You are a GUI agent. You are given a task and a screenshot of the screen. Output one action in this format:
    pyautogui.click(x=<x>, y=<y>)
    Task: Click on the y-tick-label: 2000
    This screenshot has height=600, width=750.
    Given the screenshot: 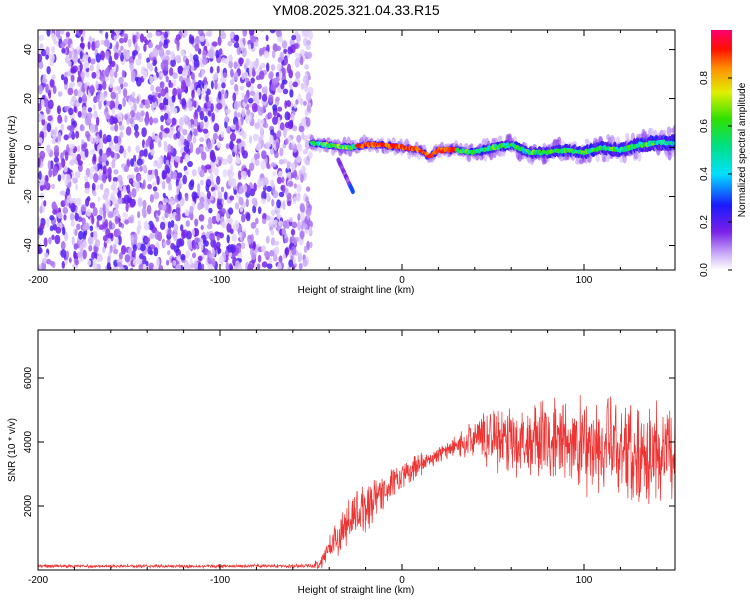 What is the action you would take?
    pyautogui.click(x=28, y=505)
    